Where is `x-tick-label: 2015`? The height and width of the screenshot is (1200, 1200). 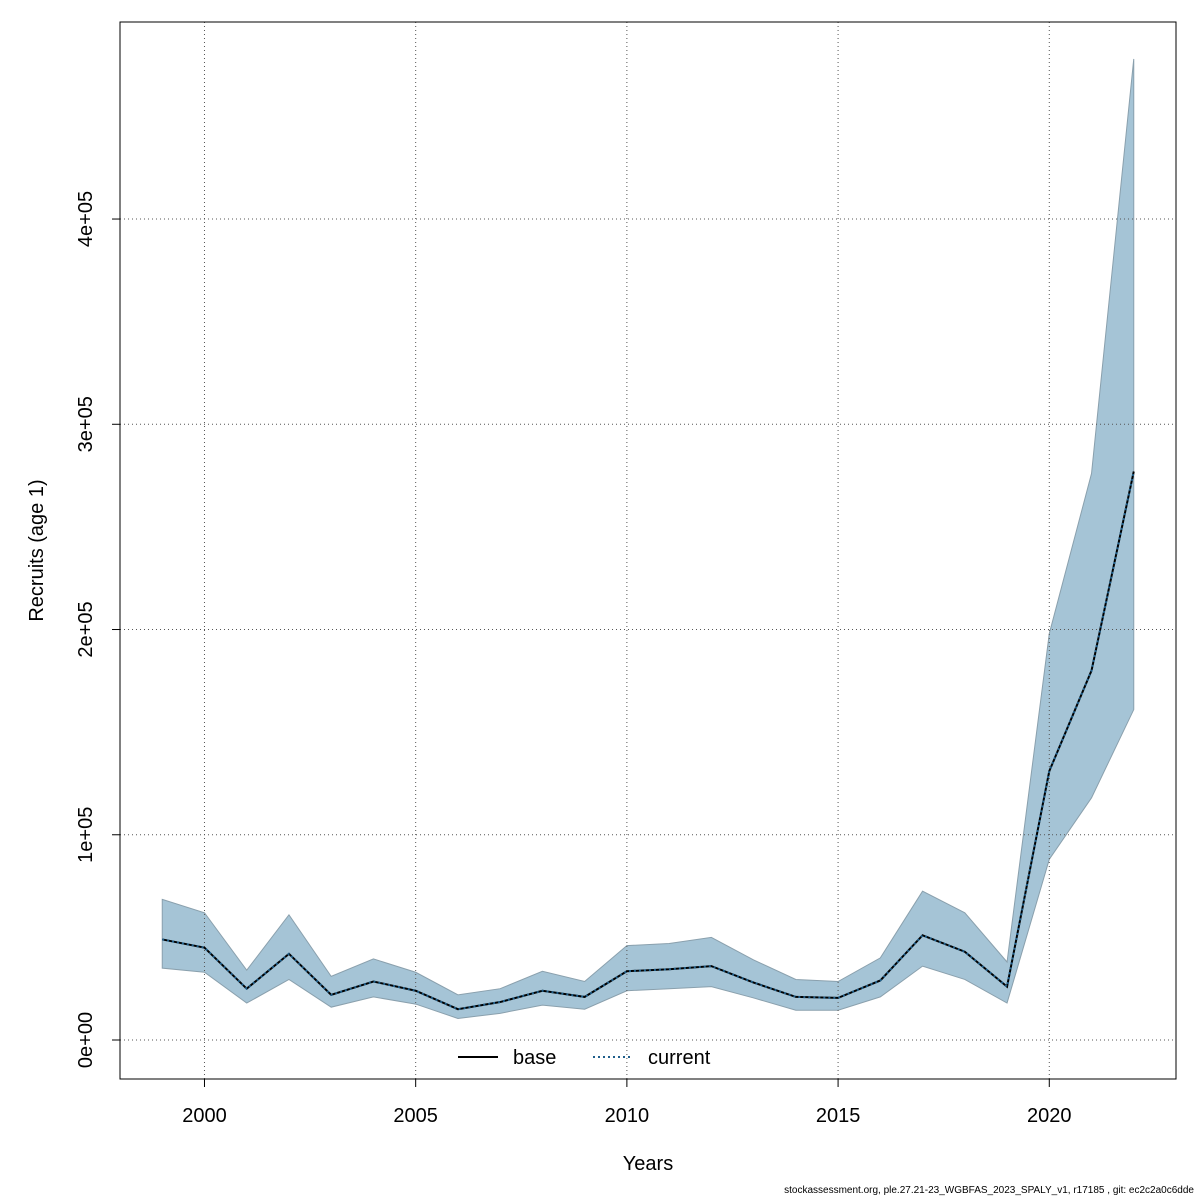 x-tick-label: 2015 is located at coordinates (838, 1116).